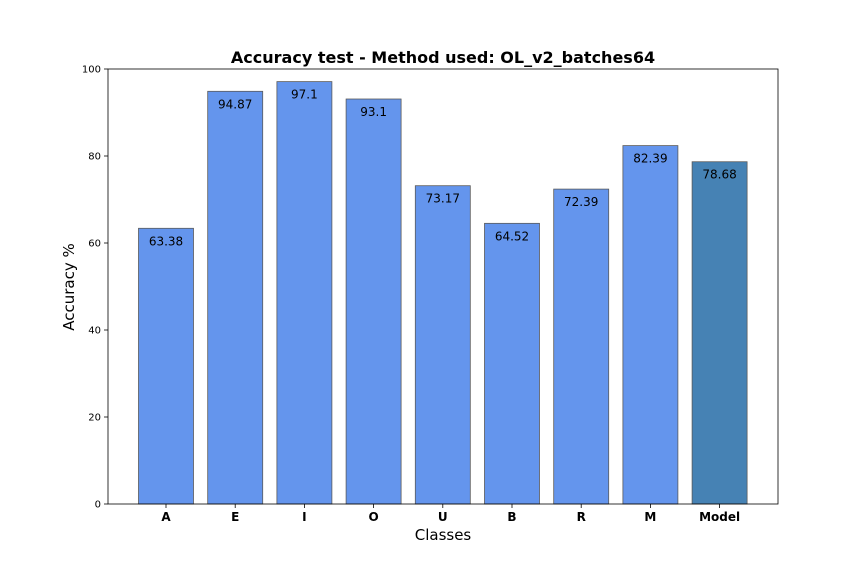 Image resolution: width=864 pixels, height=576 pixels. What do you see at coordinates (166, 517) in the screenshot?
I see `x-tick-label-a: A` at bounding box center [166, 517].